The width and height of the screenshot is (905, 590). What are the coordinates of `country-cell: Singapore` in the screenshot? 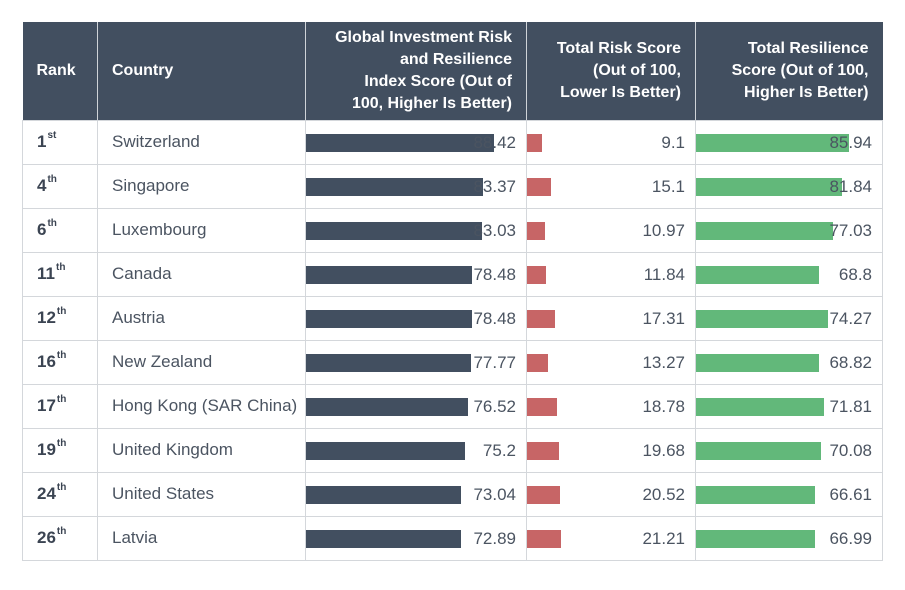 It's located at (201, 186).